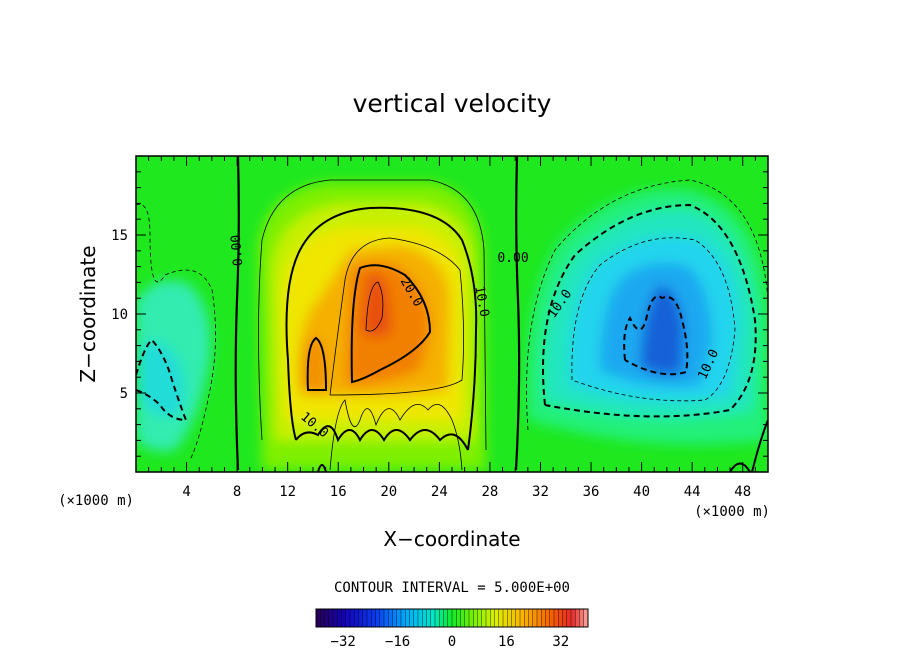 The image size is (904, 654). What do you see at coordinates (742, 492) in the screenshot?
I see `x-tick-label: 48` at bounding box center [742, 492].